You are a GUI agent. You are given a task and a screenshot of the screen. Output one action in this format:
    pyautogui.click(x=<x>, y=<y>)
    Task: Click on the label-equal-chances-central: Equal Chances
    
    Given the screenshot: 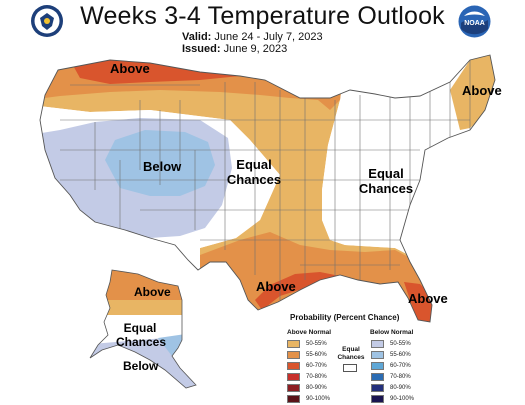 What is the action you would take?
    pyautogui.click(x=254, y=172)
    